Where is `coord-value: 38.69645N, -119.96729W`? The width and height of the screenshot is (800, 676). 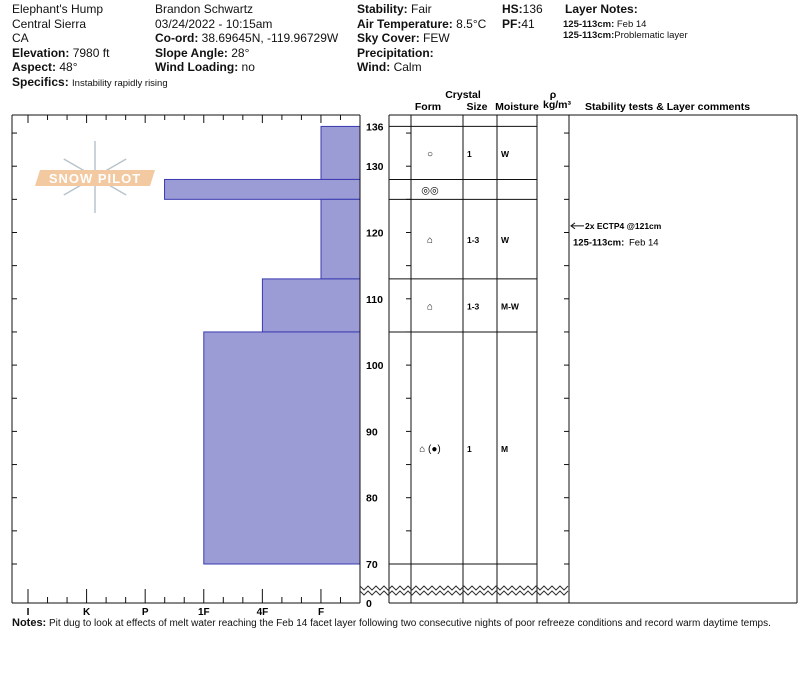 coord-value: 38.69645N, -119.96729W is located at coordinates (270, 38).